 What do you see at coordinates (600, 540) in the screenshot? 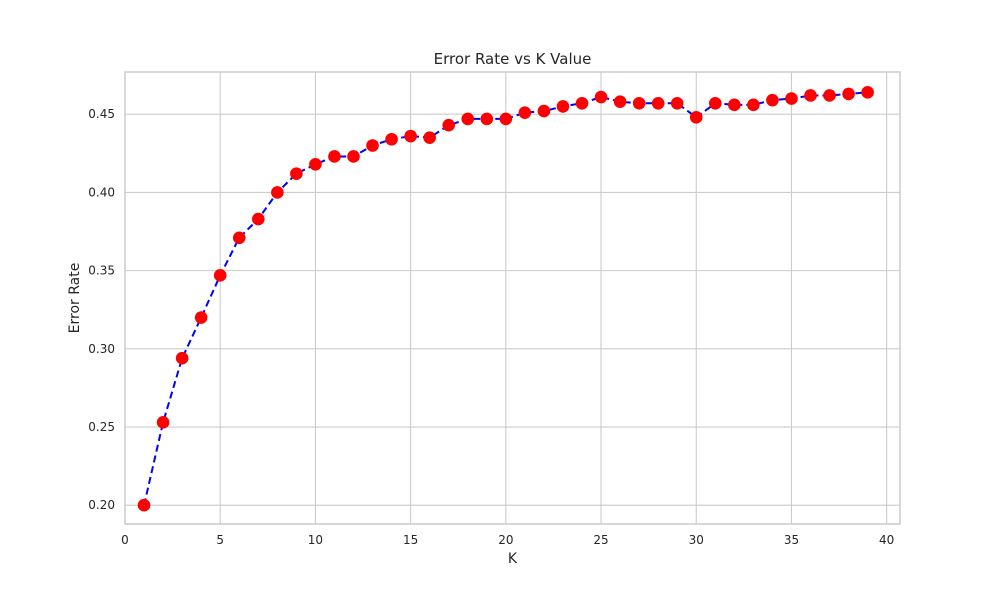
I see `x-tick-label: 25` at bounding box center [600, 540].